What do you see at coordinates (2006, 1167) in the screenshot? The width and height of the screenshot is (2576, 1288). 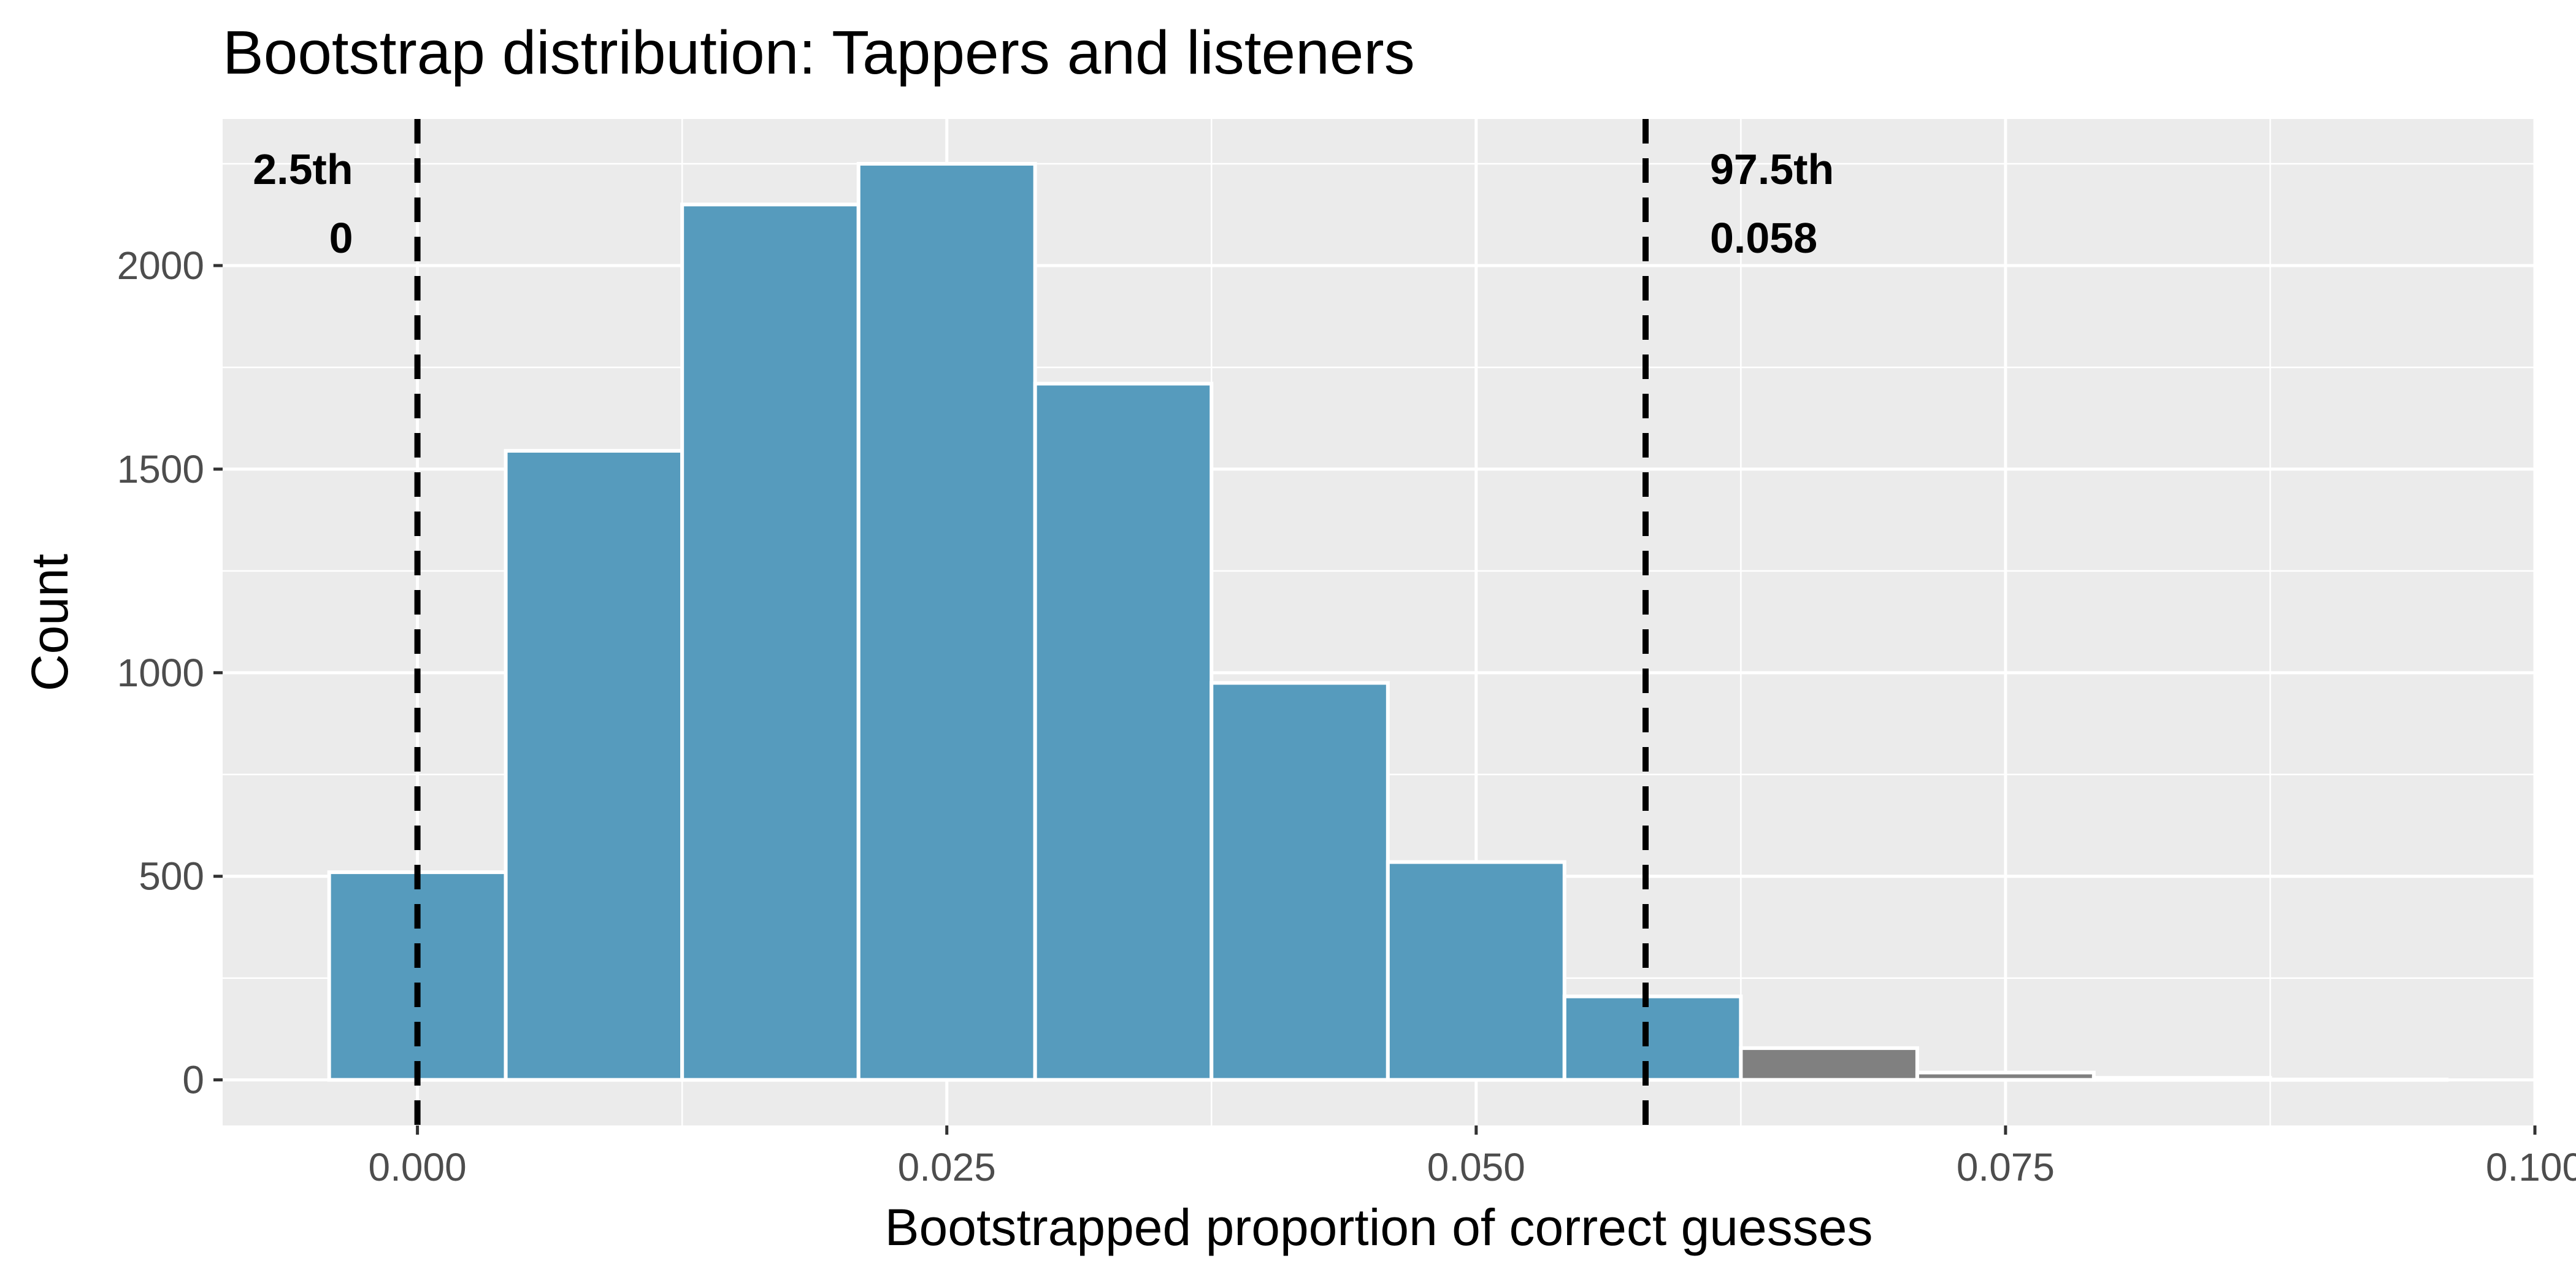 I see `x-tick-label: 0.075` at bounding box center [2006, 1167].